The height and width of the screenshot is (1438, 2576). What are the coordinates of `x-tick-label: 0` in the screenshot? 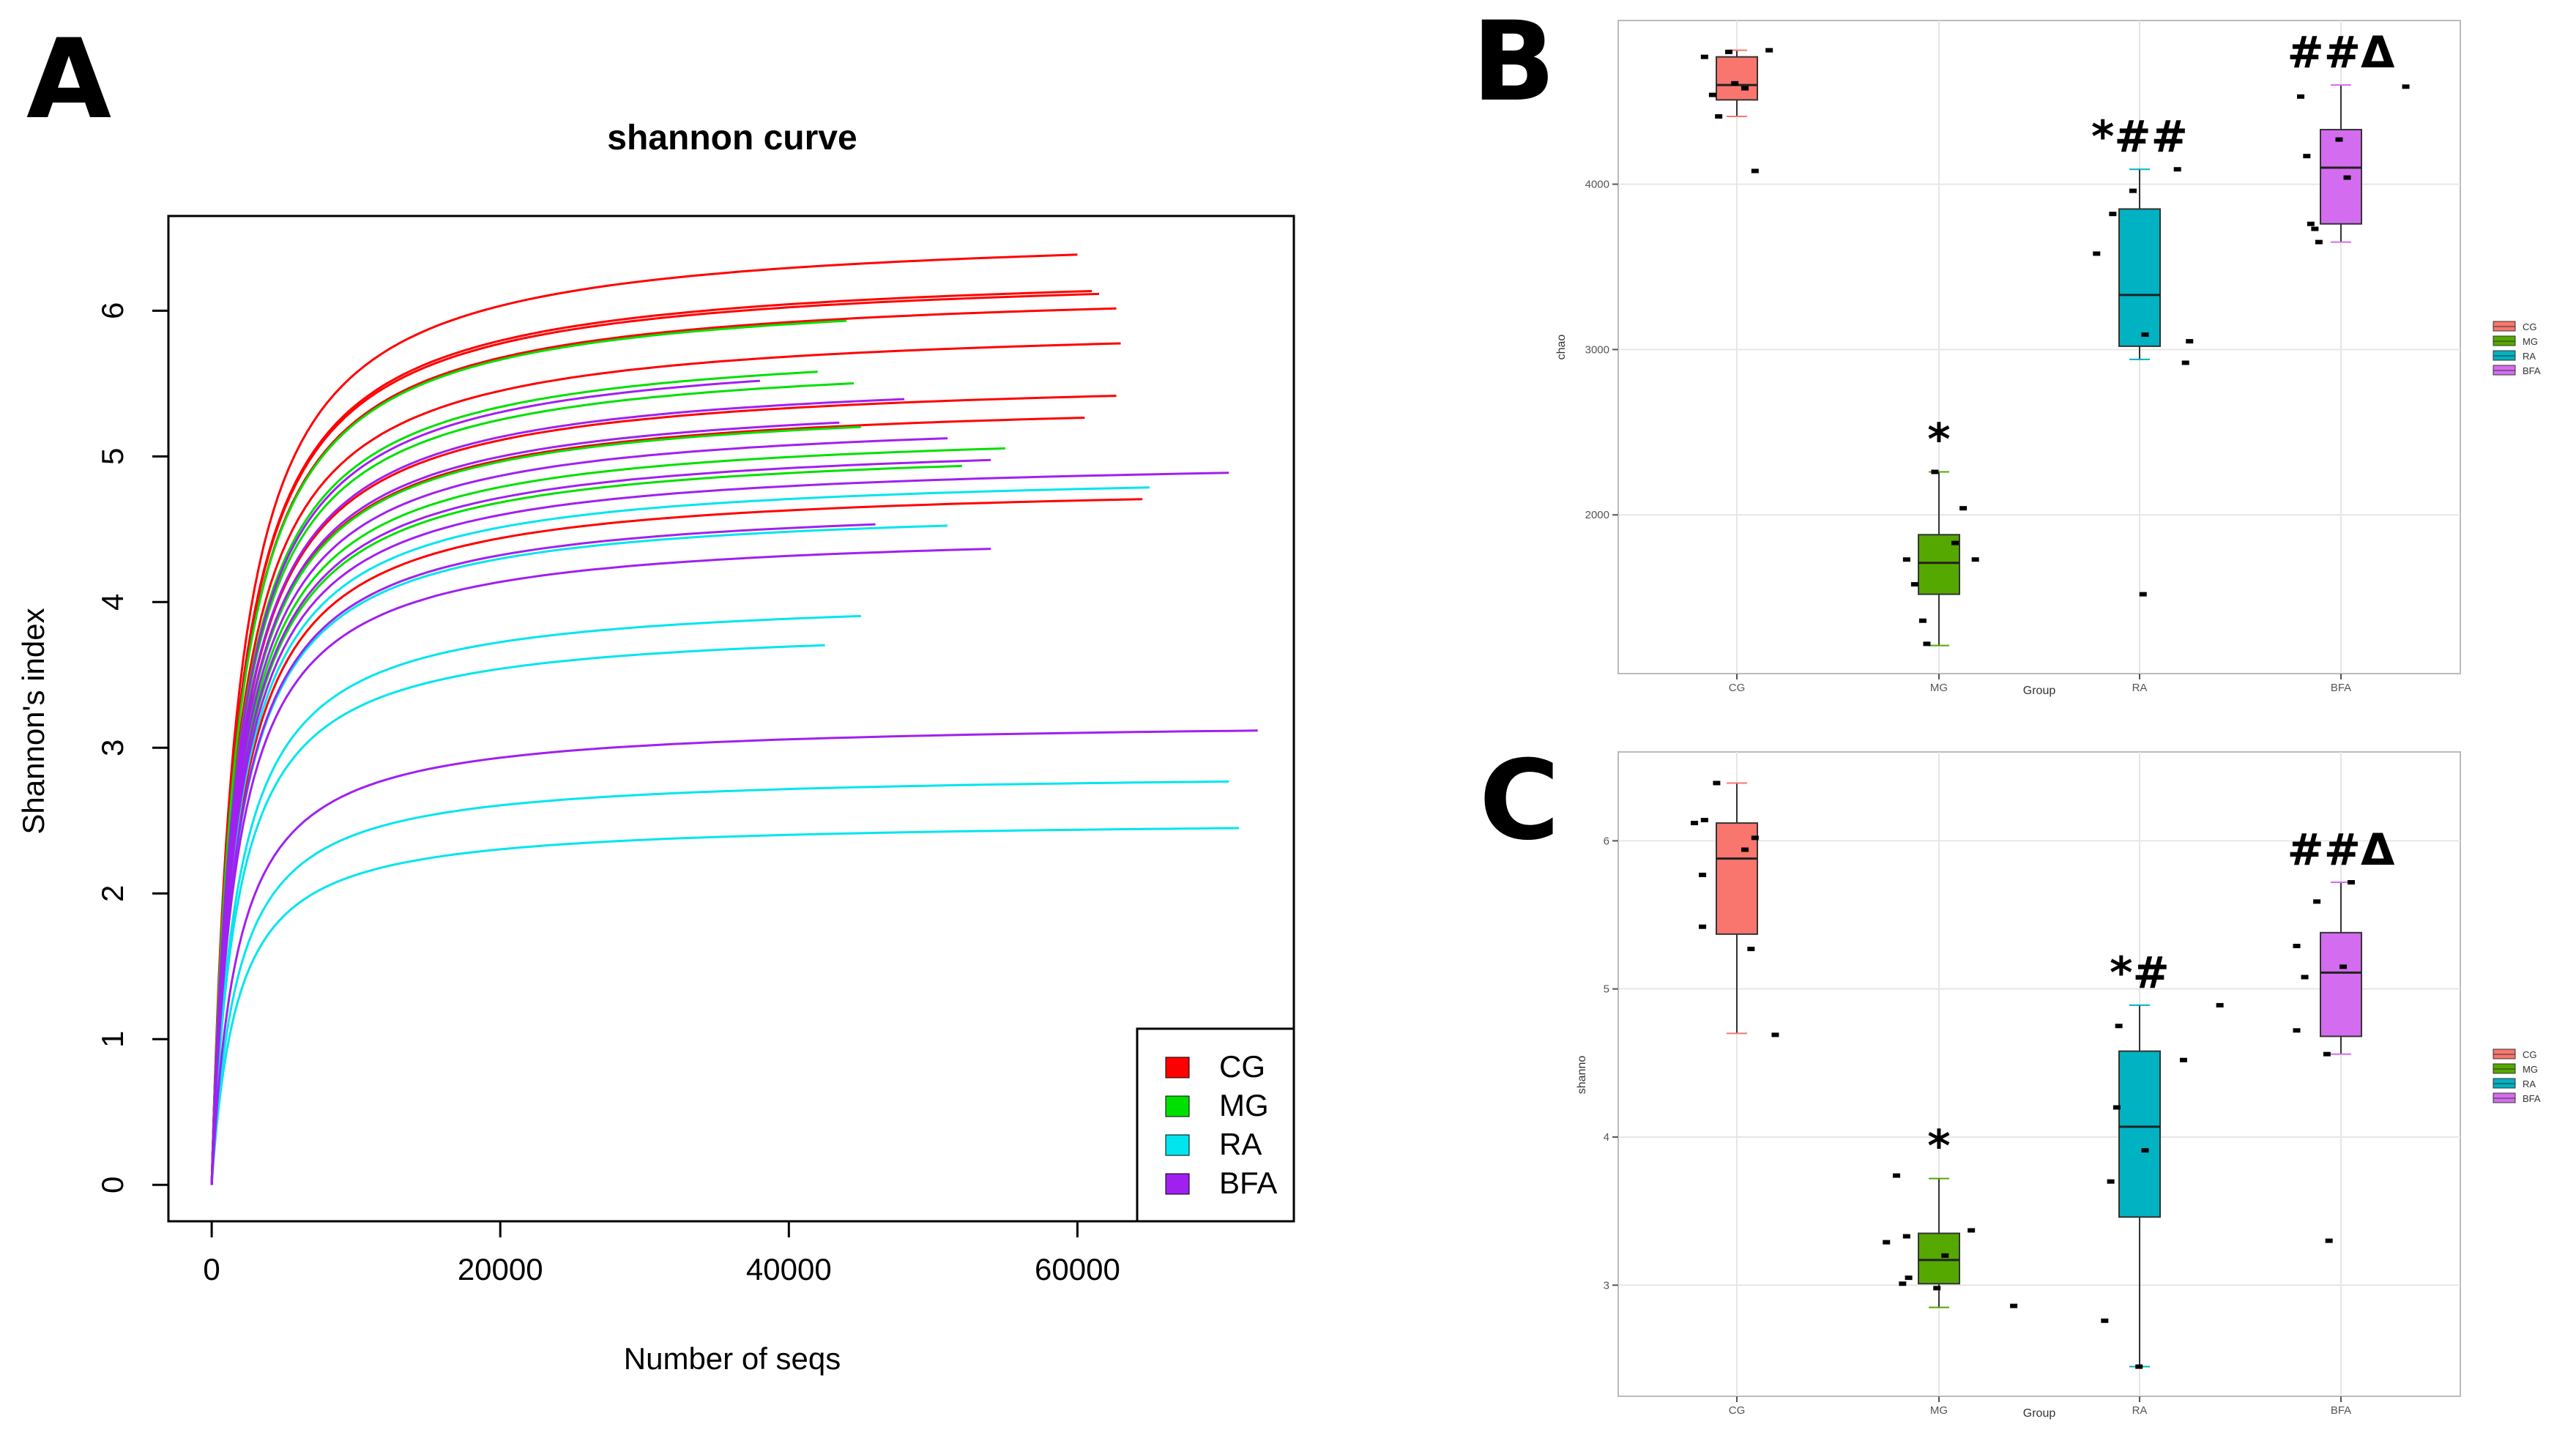 It's located at (211, 1269).